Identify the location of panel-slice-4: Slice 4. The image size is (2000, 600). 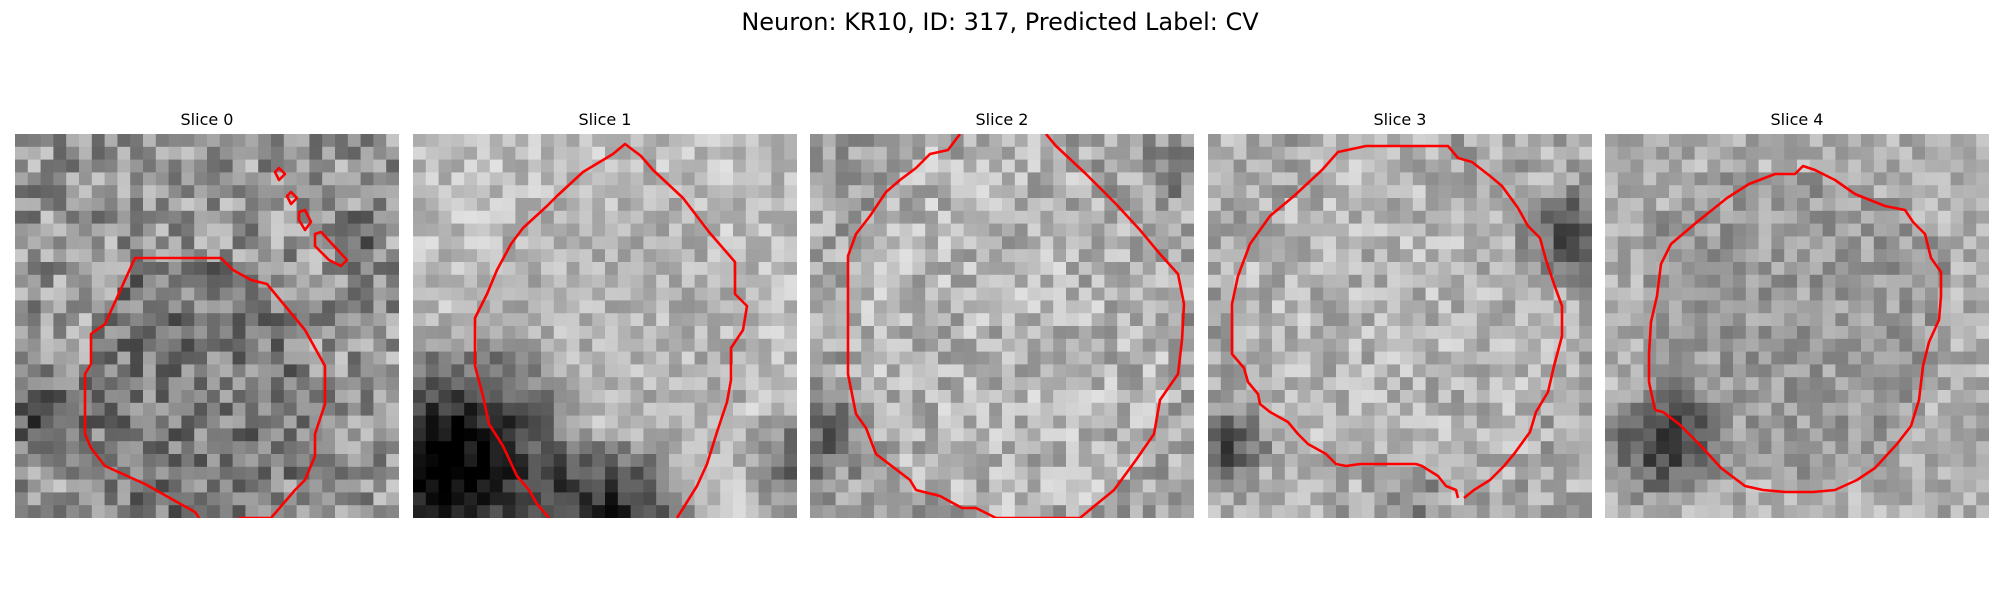
(1797, 313).